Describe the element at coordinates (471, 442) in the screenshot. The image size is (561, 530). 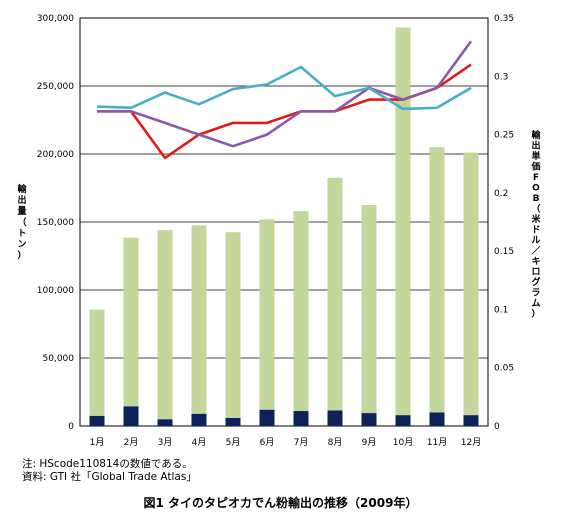
I see `x-tick-label: 12月` at that location.